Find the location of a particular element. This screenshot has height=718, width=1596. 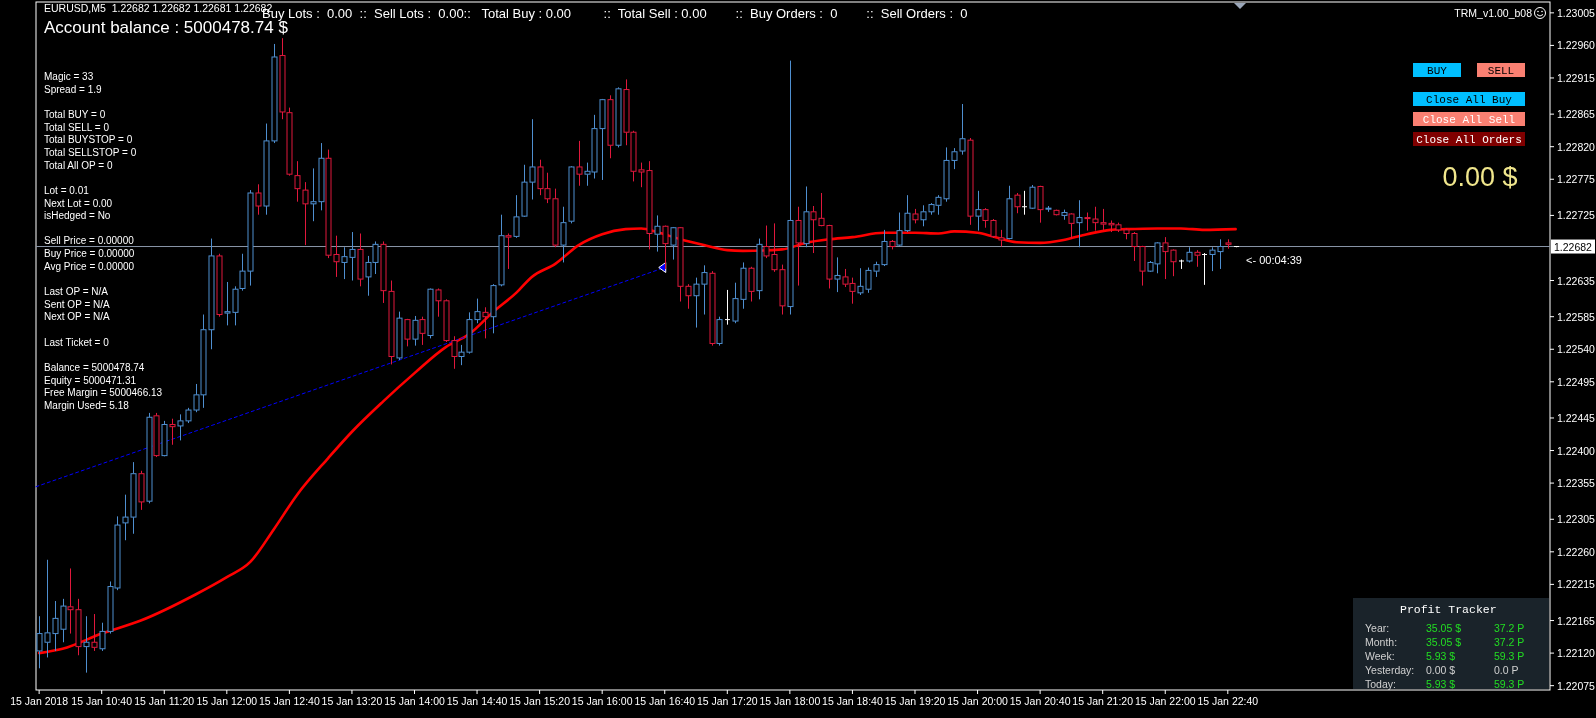

y-tick-label: 1.22260 is located at coordinates (1576, 551).